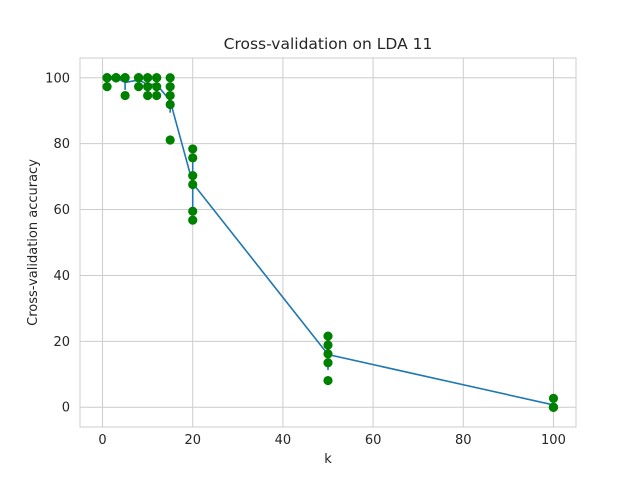 This screenshot has width=640, height=484. Describe the element at coordinates (61, 144) in the screenshot. I see `y-tick-label: 80` at that location.